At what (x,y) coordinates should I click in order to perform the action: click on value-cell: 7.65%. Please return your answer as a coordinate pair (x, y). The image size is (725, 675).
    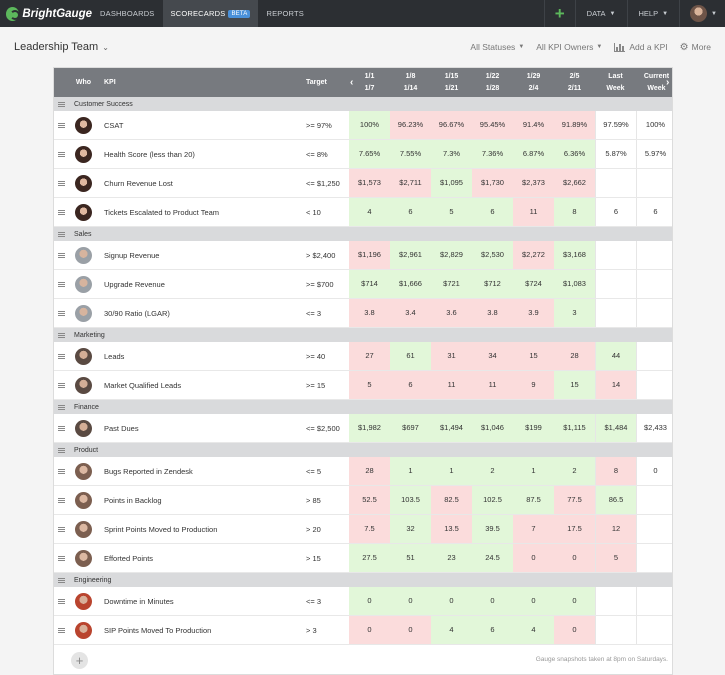
    Looking at the image, I should click on (369, 154).